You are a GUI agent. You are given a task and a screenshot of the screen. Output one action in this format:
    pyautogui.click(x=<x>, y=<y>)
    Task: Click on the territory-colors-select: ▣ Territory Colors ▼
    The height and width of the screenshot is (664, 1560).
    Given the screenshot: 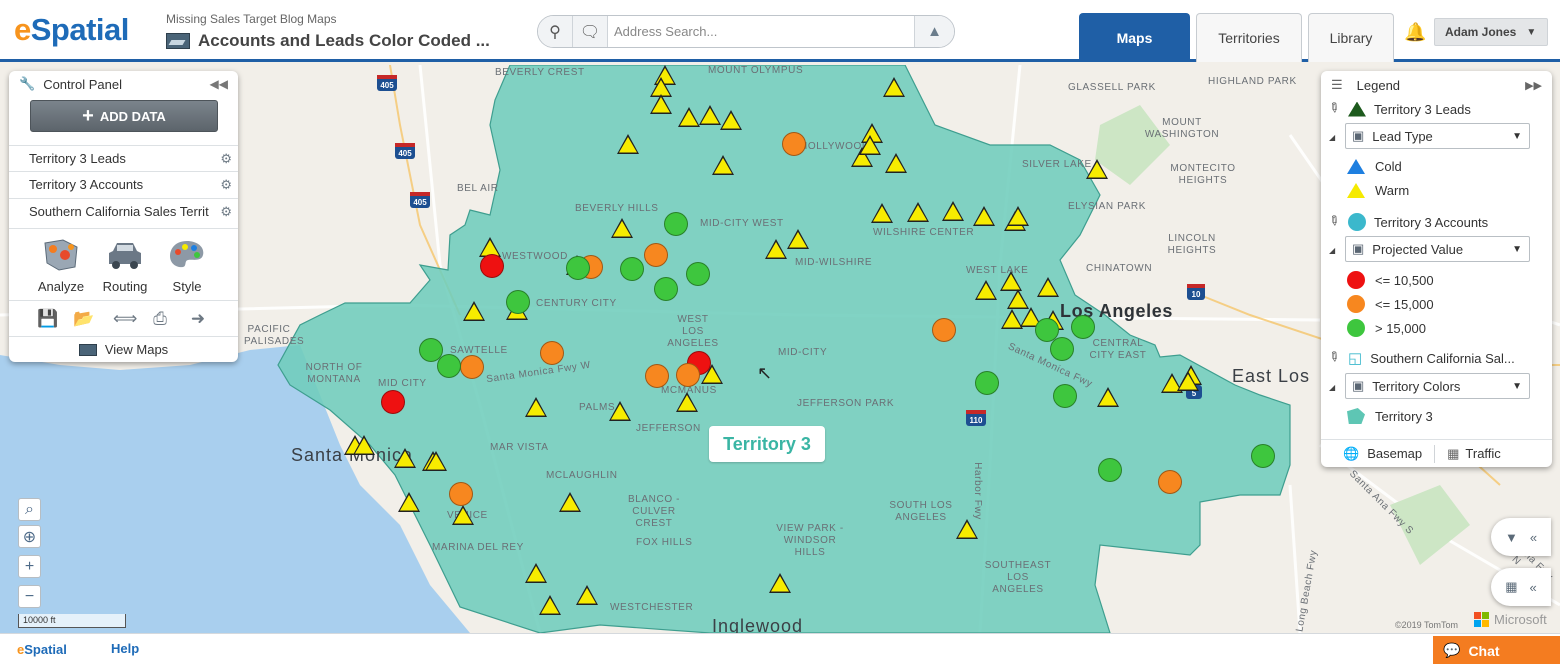 What is the action you would take?
    pyautogui.click(x=1437, y=386)
    